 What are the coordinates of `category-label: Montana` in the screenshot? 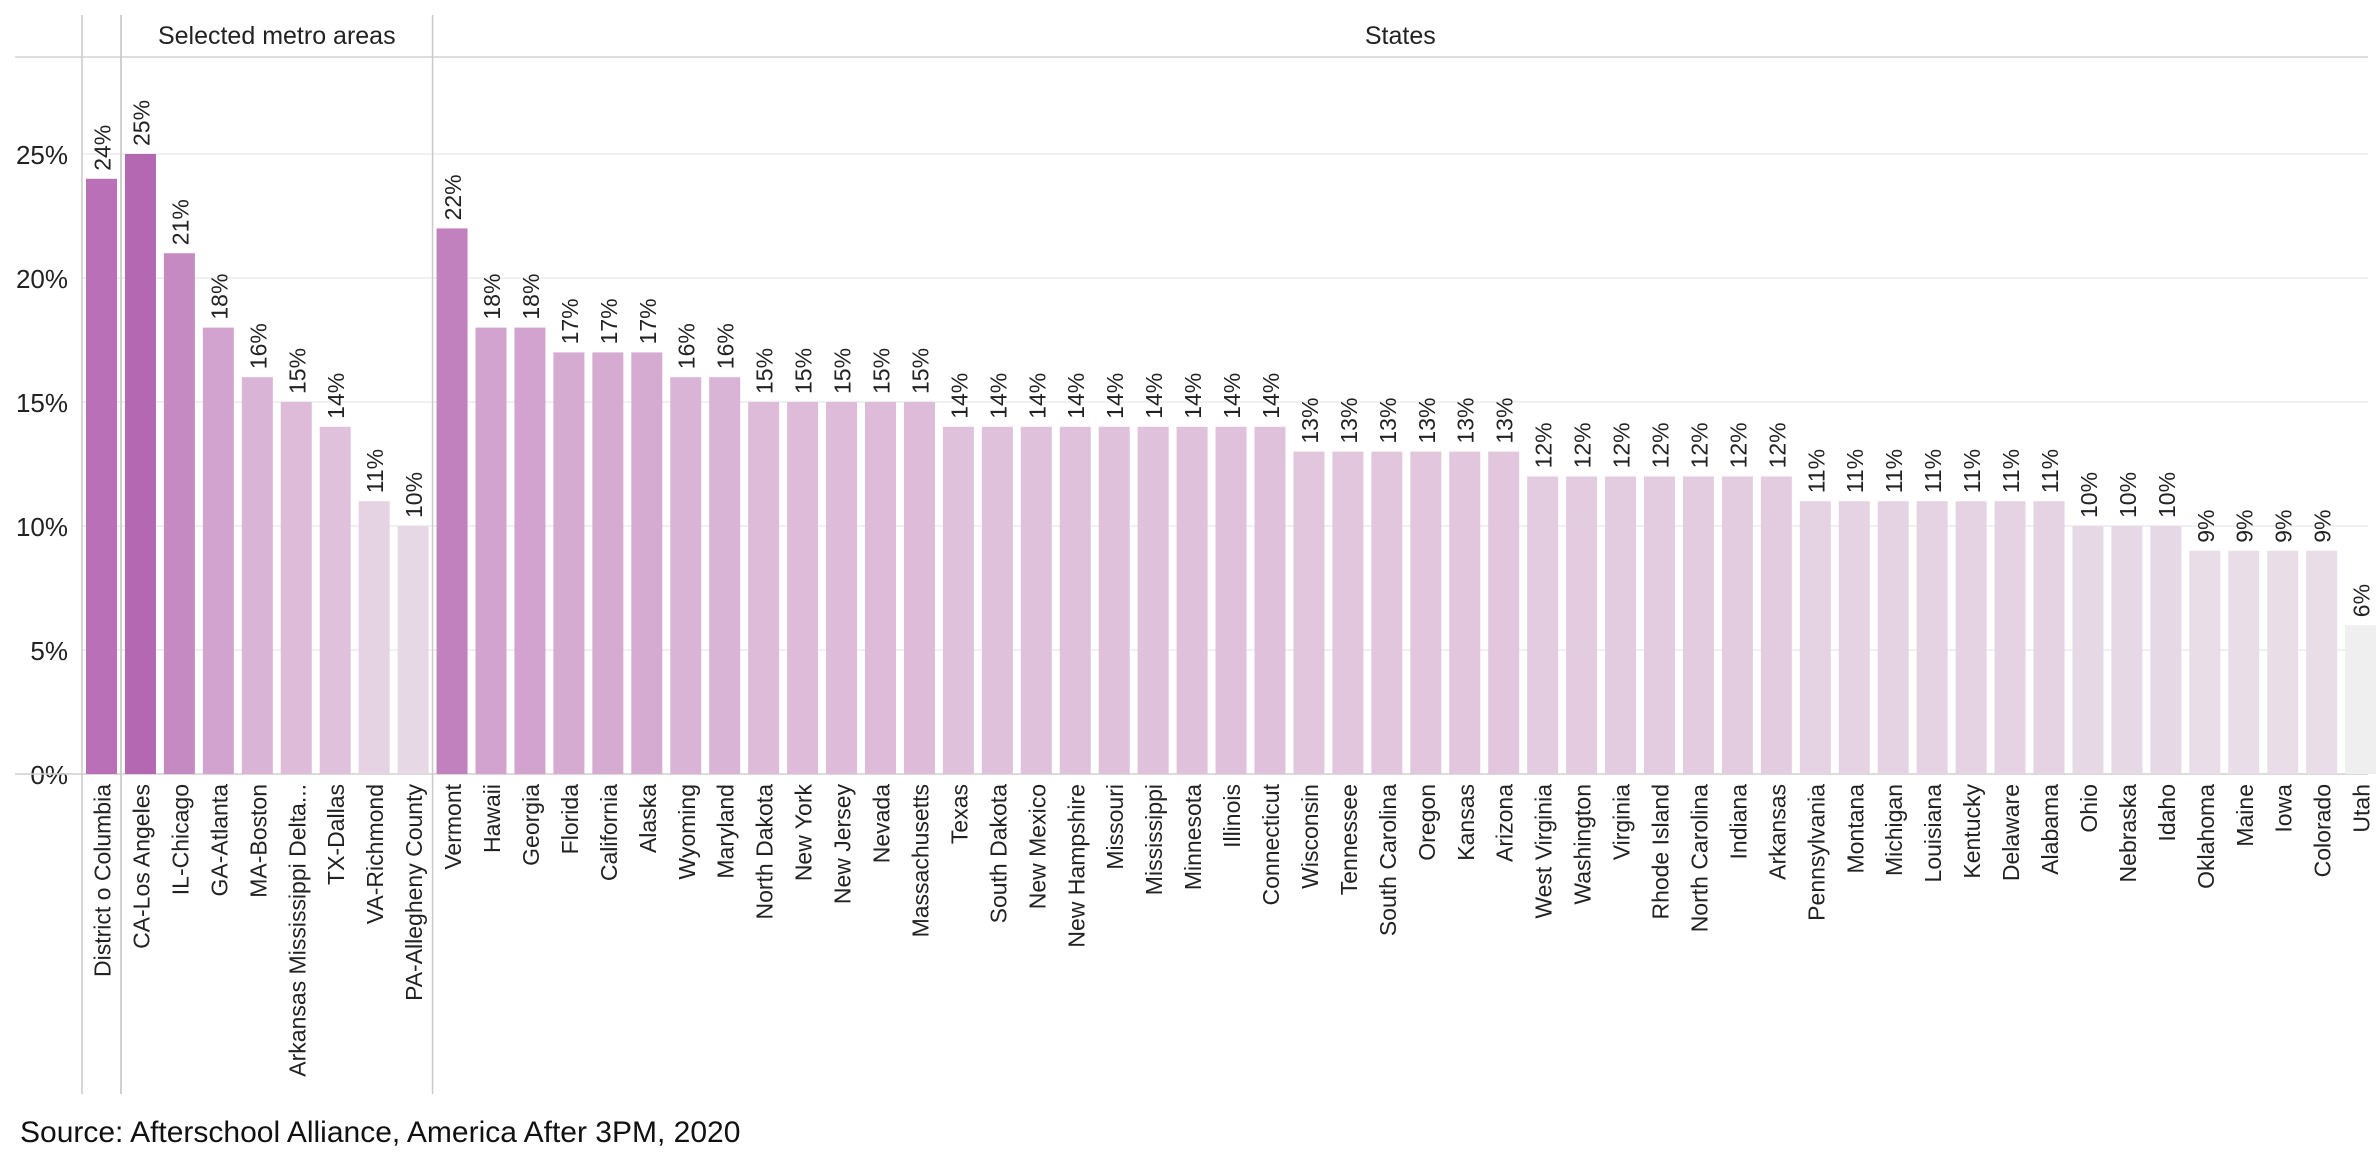 It's located at (1855, 829).